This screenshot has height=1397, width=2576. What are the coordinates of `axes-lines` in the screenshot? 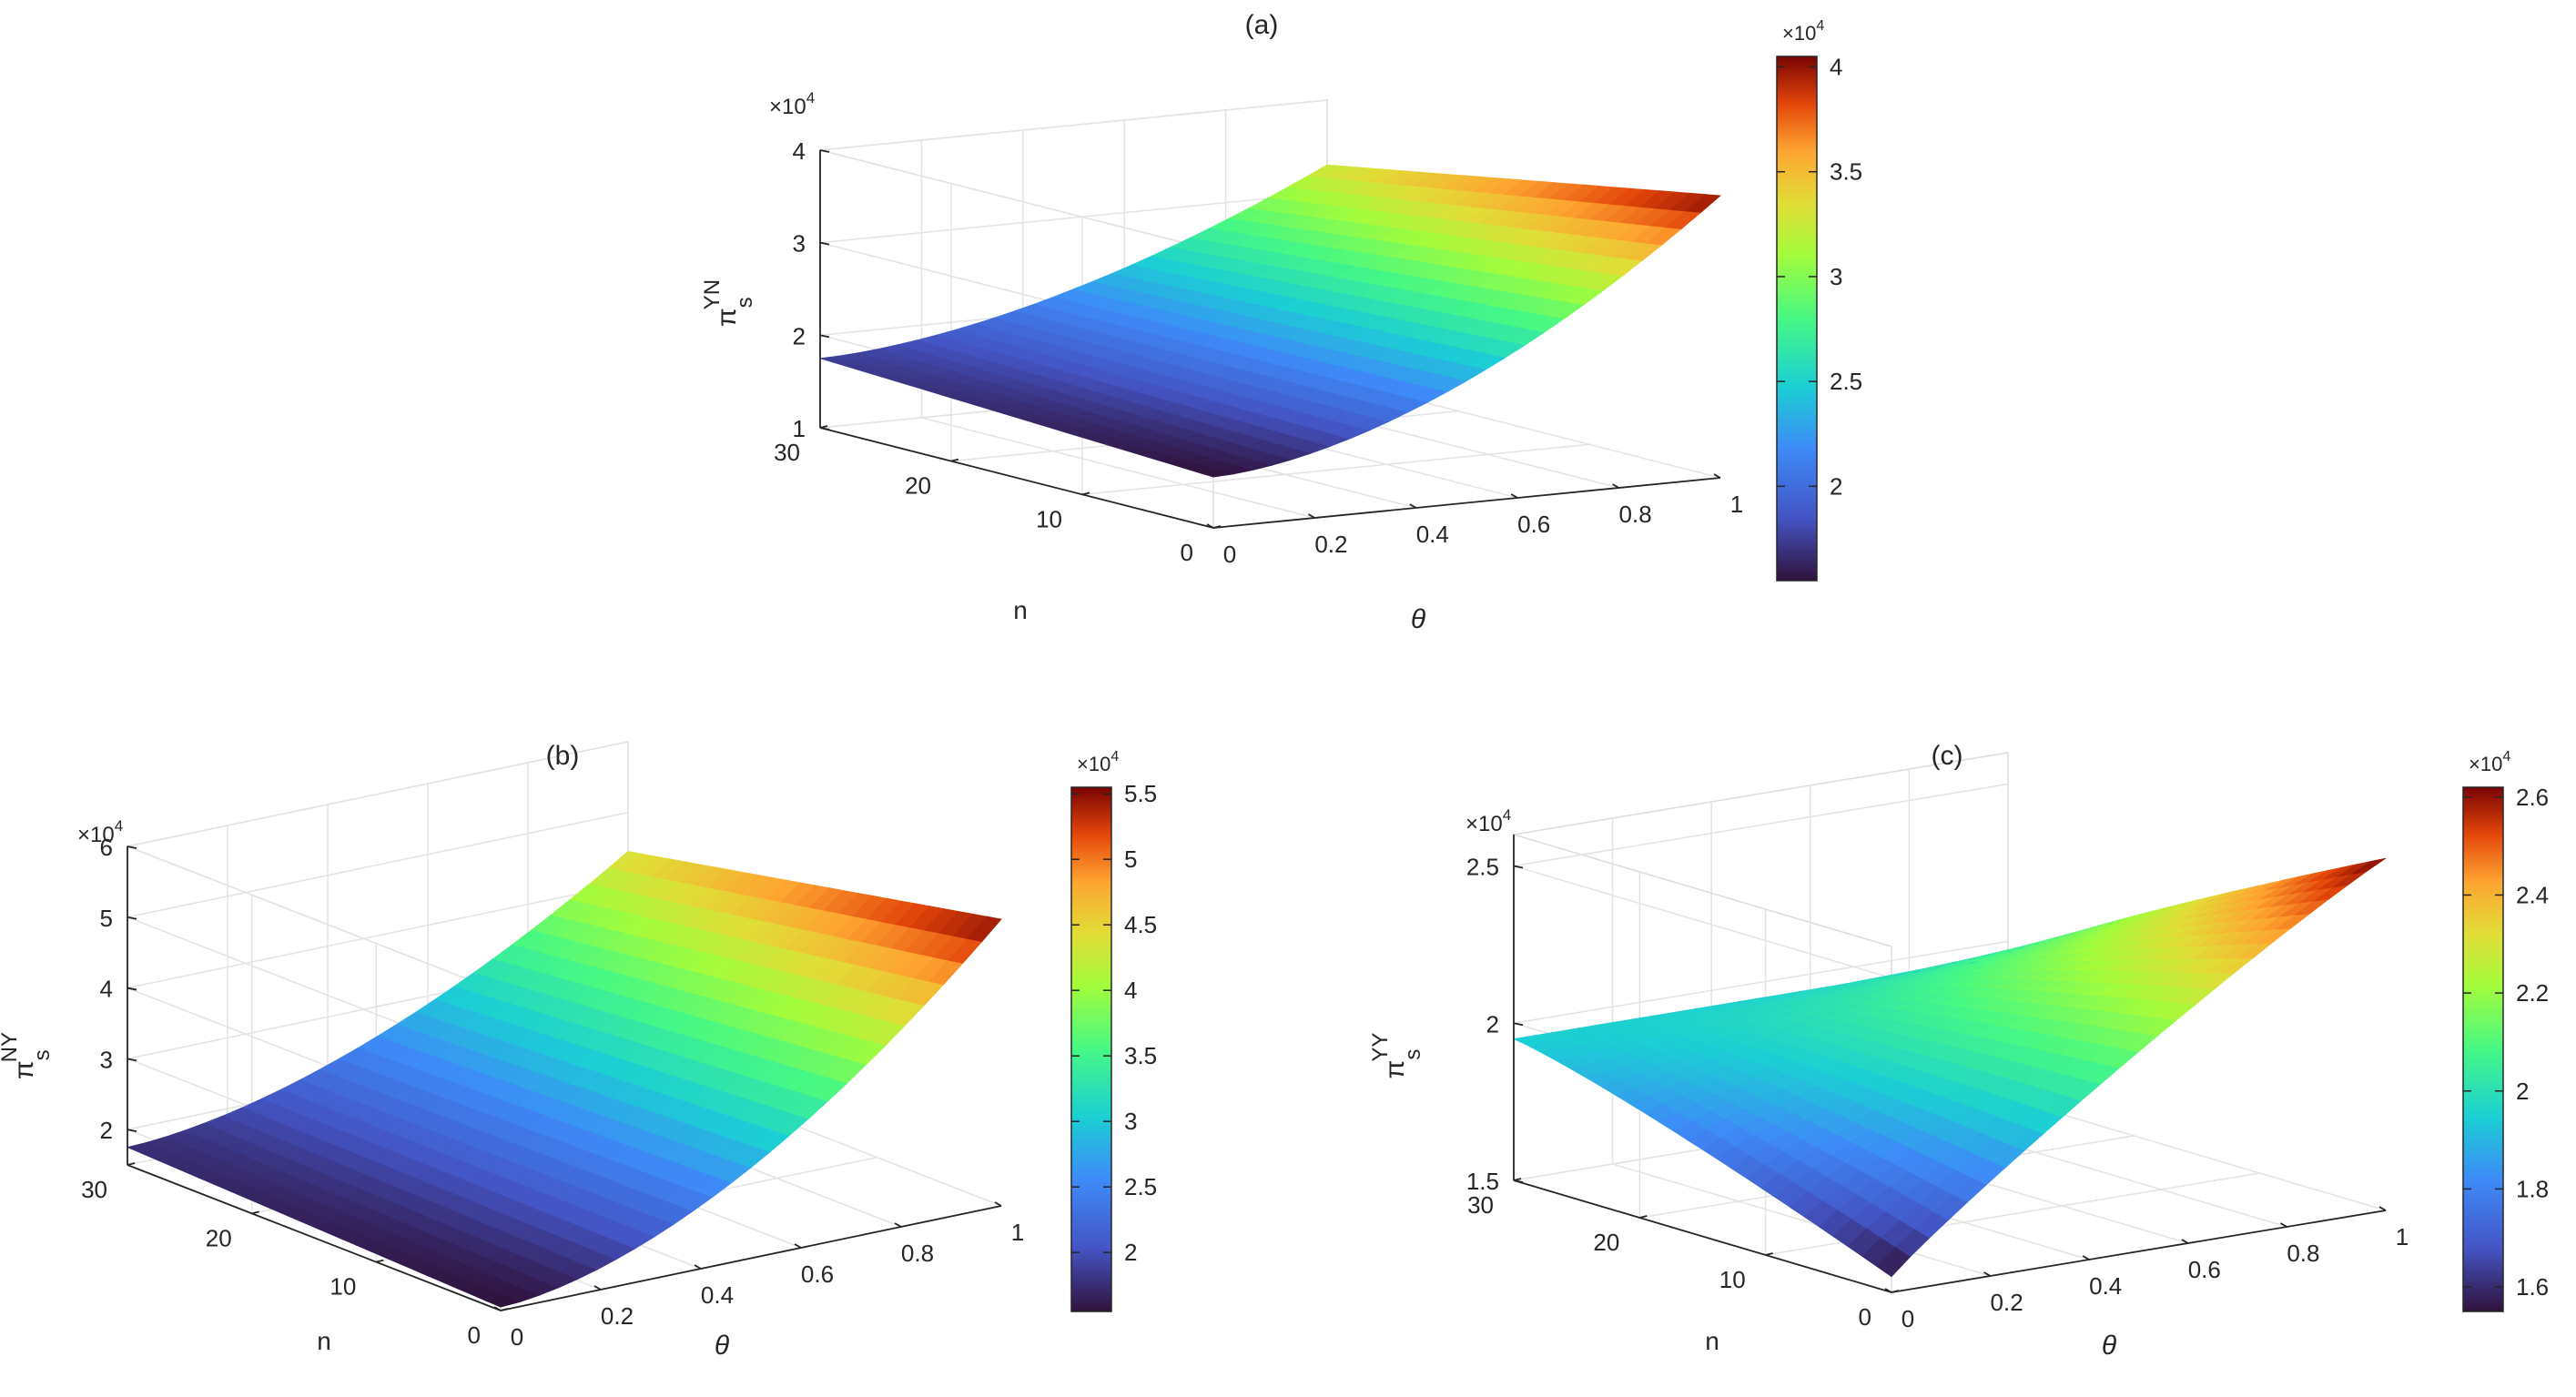 It's located at (1270, 339).